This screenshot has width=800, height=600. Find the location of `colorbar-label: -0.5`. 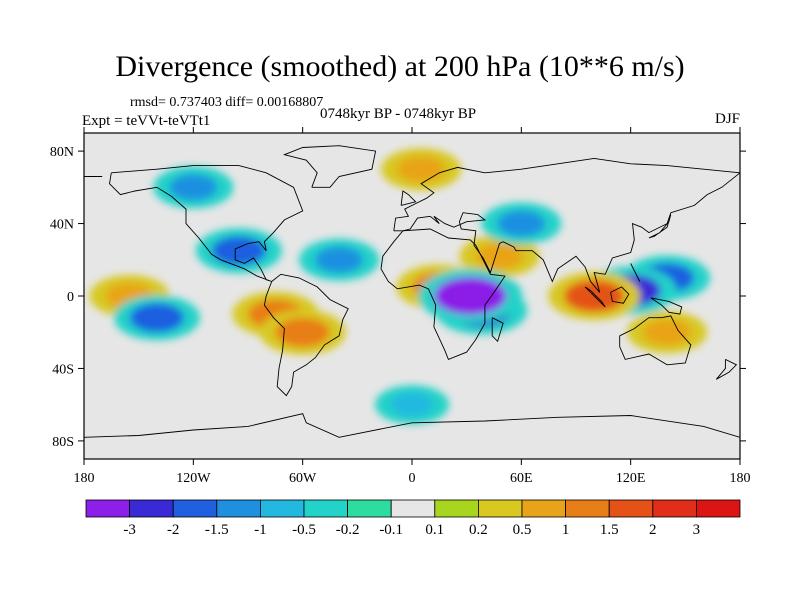

colorbar-label: -0.5 is located at coordinates (304, 530).